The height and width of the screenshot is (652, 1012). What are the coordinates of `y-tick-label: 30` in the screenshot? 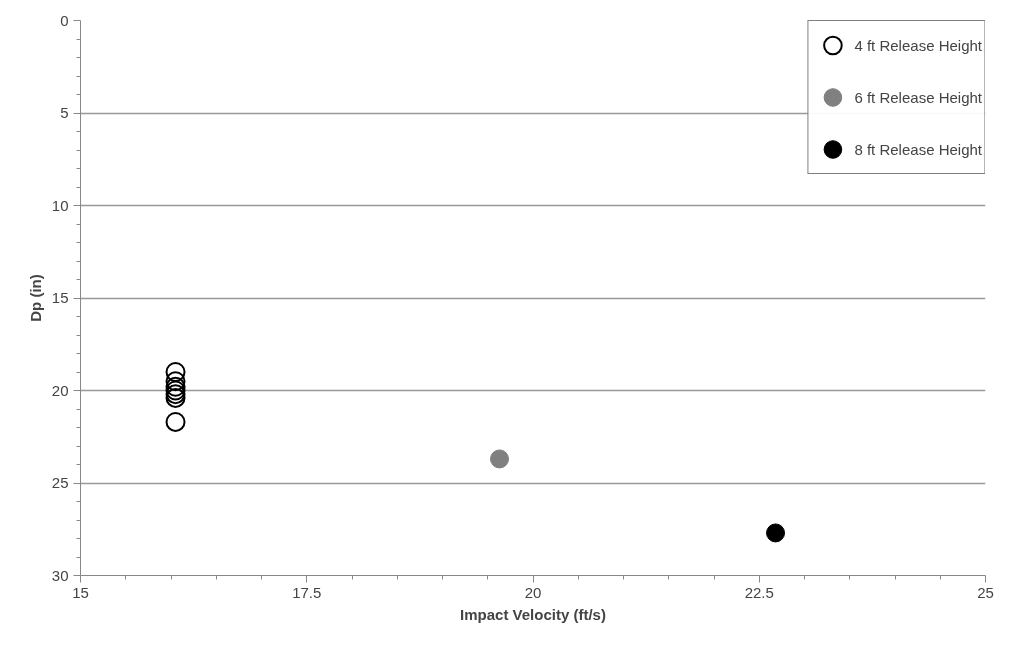 It's located at (60, 575).